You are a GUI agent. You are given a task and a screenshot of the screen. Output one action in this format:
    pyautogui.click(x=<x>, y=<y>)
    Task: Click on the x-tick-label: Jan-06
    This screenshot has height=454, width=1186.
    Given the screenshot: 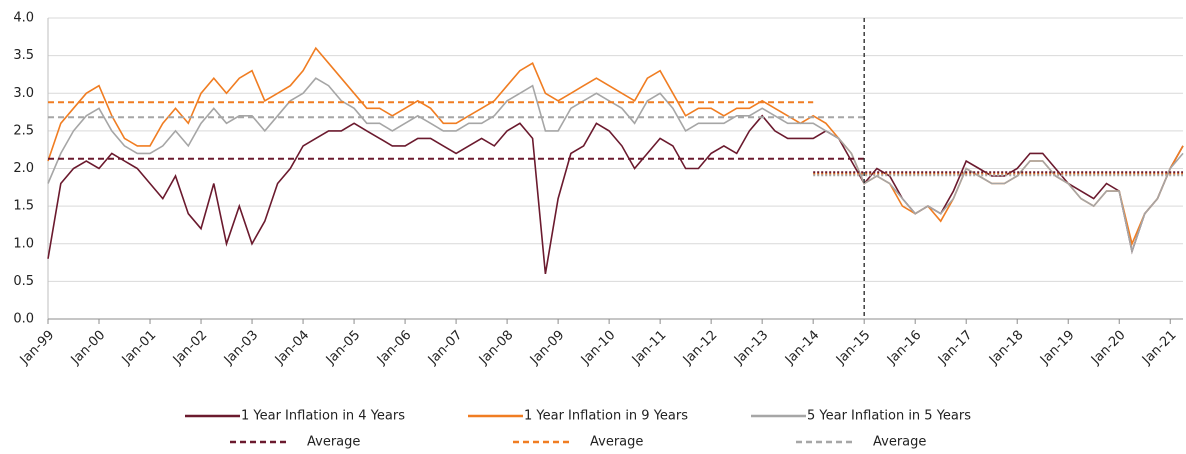 What is the action you would take?
    pyautogui.click(x=394, y=348)
    